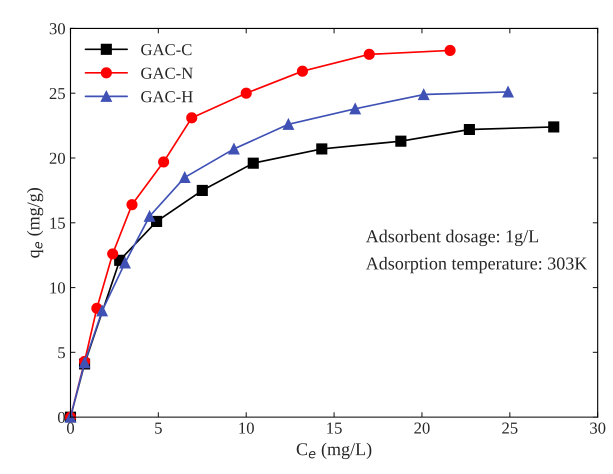  What do you see at coordinates (57, 288) in the screenshot?
I see `y-tick-label: 10` at bounding box center [57, 288].